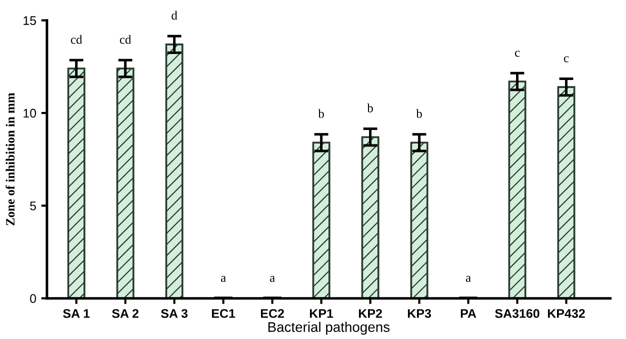 This screenshot has height=339, width=626. What do you see at coordinates (76, 313) in the screenshot?
I see `x-tick-label: SA 1` at bounding box center [76, 313].